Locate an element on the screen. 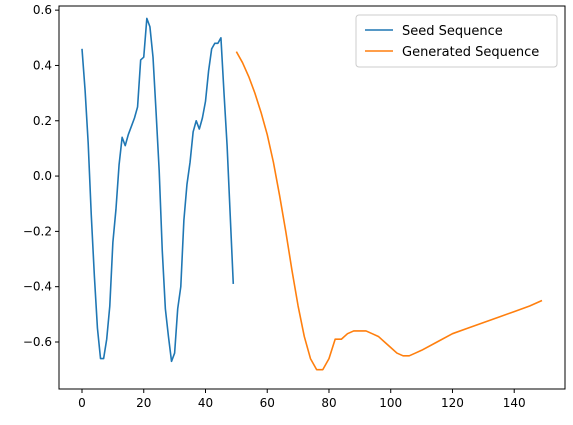  legend-box is located at coordinates (456, 41).